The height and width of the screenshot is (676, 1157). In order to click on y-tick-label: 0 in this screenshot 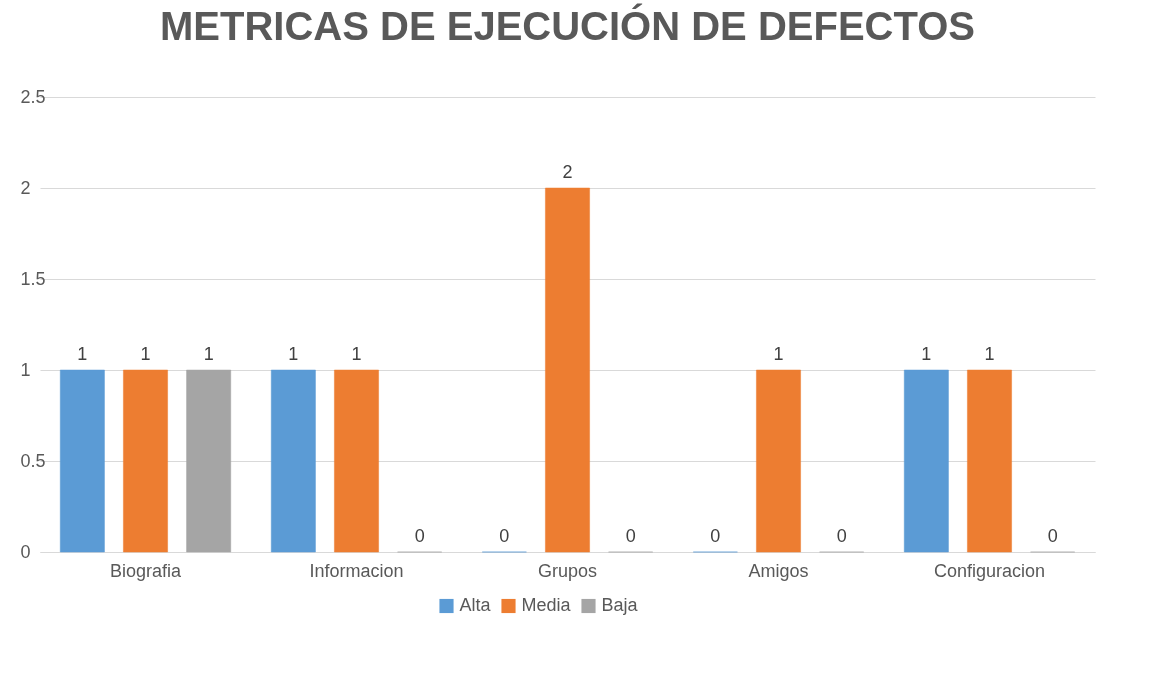, I will do `click(25, 551)`.